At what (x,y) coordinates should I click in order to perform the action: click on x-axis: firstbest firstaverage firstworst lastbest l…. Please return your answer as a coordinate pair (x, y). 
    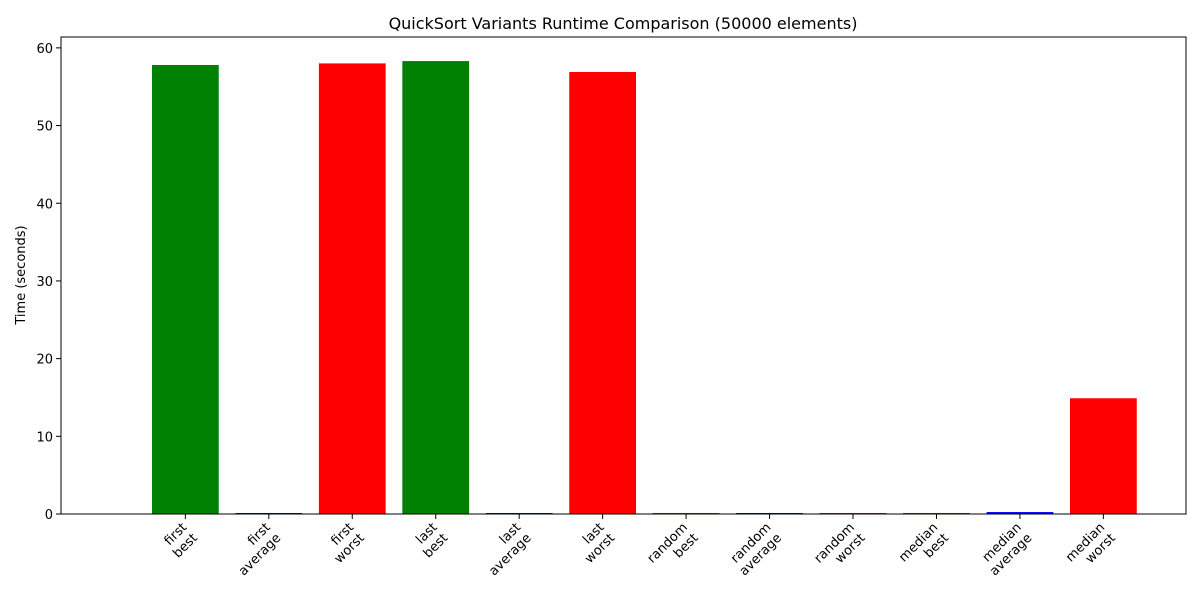
    Looking at the image, I should click on (639, 546).